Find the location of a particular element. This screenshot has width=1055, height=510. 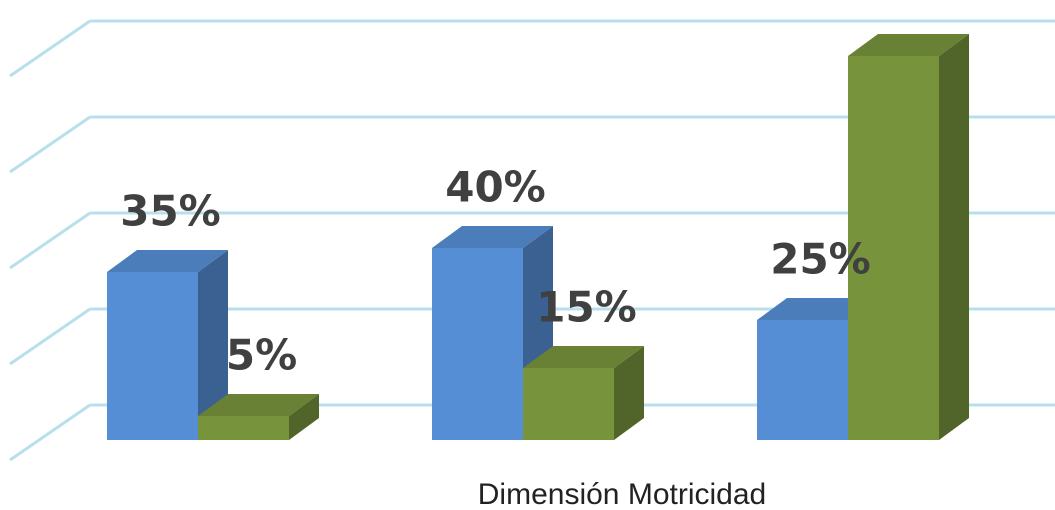

value-label: 40% is located at coordinates (495, 187).